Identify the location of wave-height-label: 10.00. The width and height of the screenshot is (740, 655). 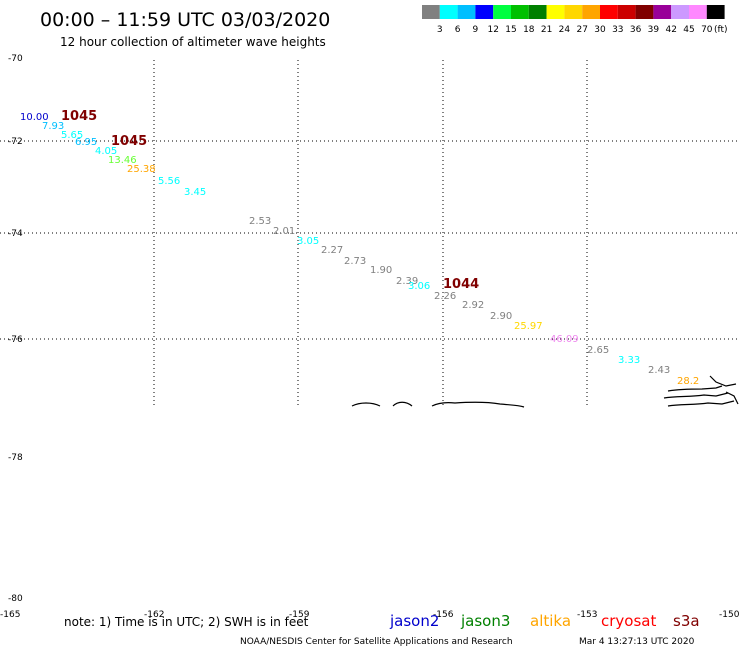
(34, 117).